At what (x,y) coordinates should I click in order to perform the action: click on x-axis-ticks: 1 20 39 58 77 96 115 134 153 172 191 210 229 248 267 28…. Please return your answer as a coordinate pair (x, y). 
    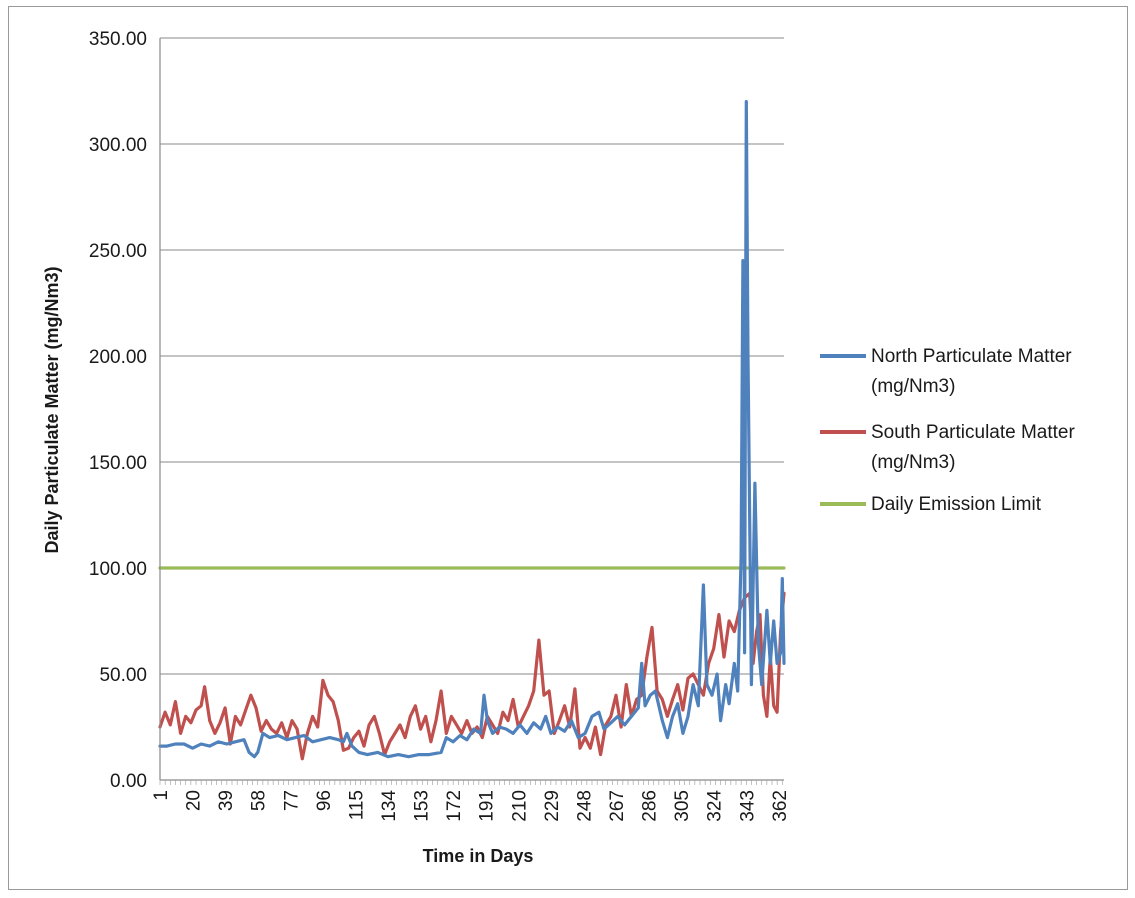
    Looking at the image, I should click on (471, 806).